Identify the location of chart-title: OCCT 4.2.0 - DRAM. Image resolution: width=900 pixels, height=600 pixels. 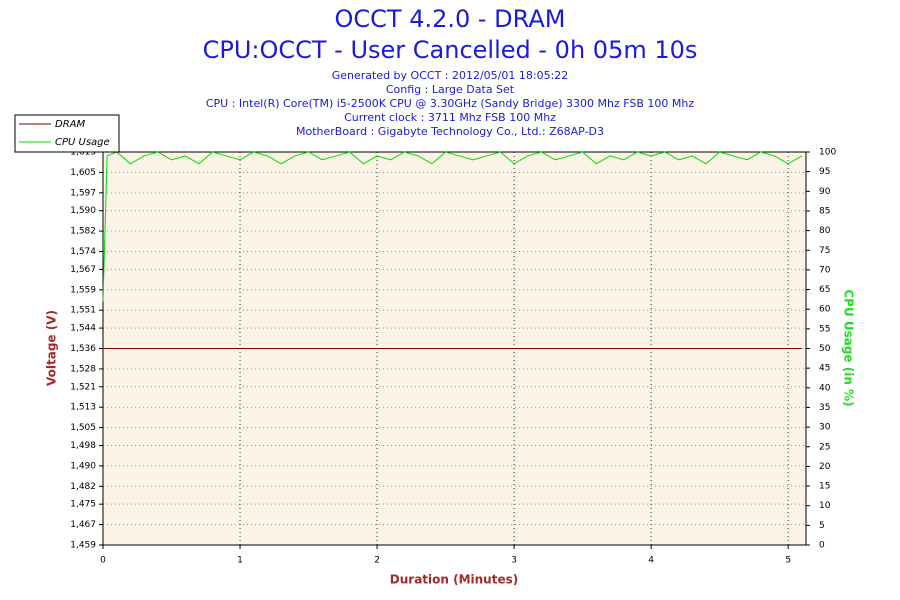
(450, 19).